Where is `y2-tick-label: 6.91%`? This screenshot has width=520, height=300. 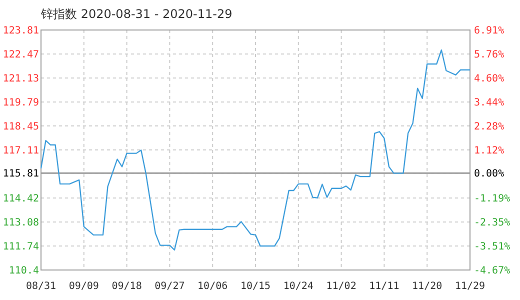
y2-tick-label: 6.91% is located at coordinates (489, 31).